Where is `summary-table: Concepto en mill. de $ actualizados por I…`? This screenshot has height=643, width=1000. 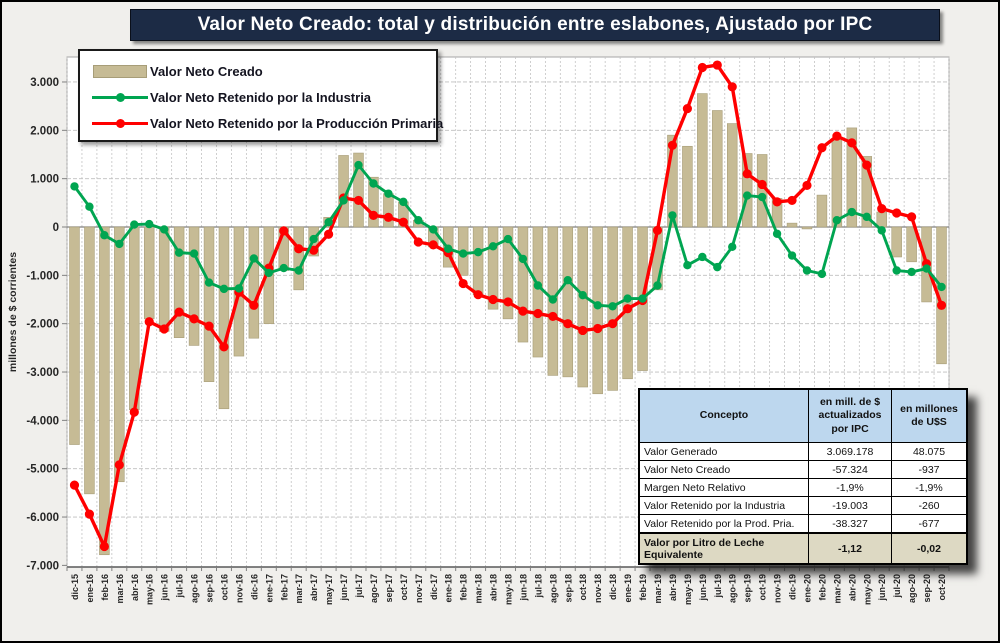
summary-table: Concepto en mill. de $ actualizados por I… is located at coordinates (803, 476).